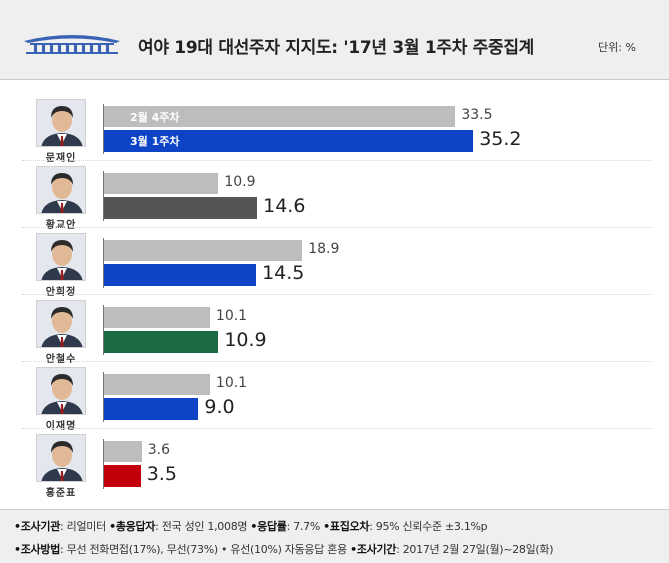  I want to click on footer-value: : 95% 신뢰수준 ±3.1%p, so click(428, 526).